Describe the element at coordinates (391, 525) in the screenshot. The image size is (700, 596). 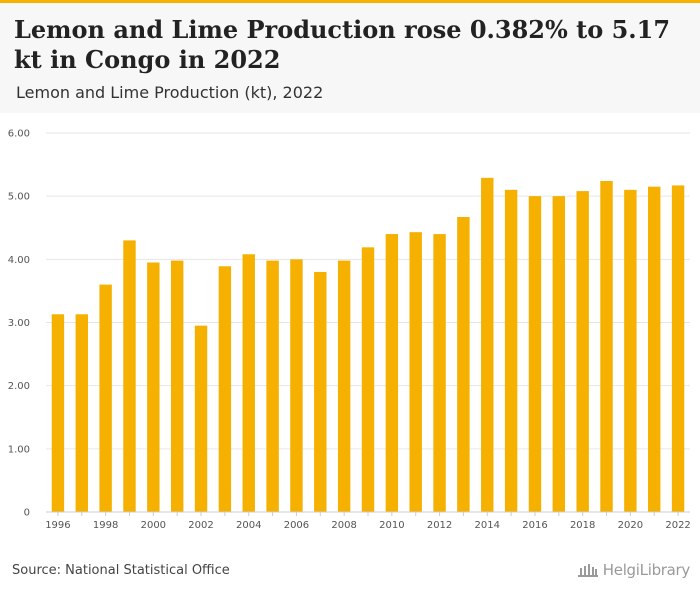
I see `x-tick-label: 2010` at that location.